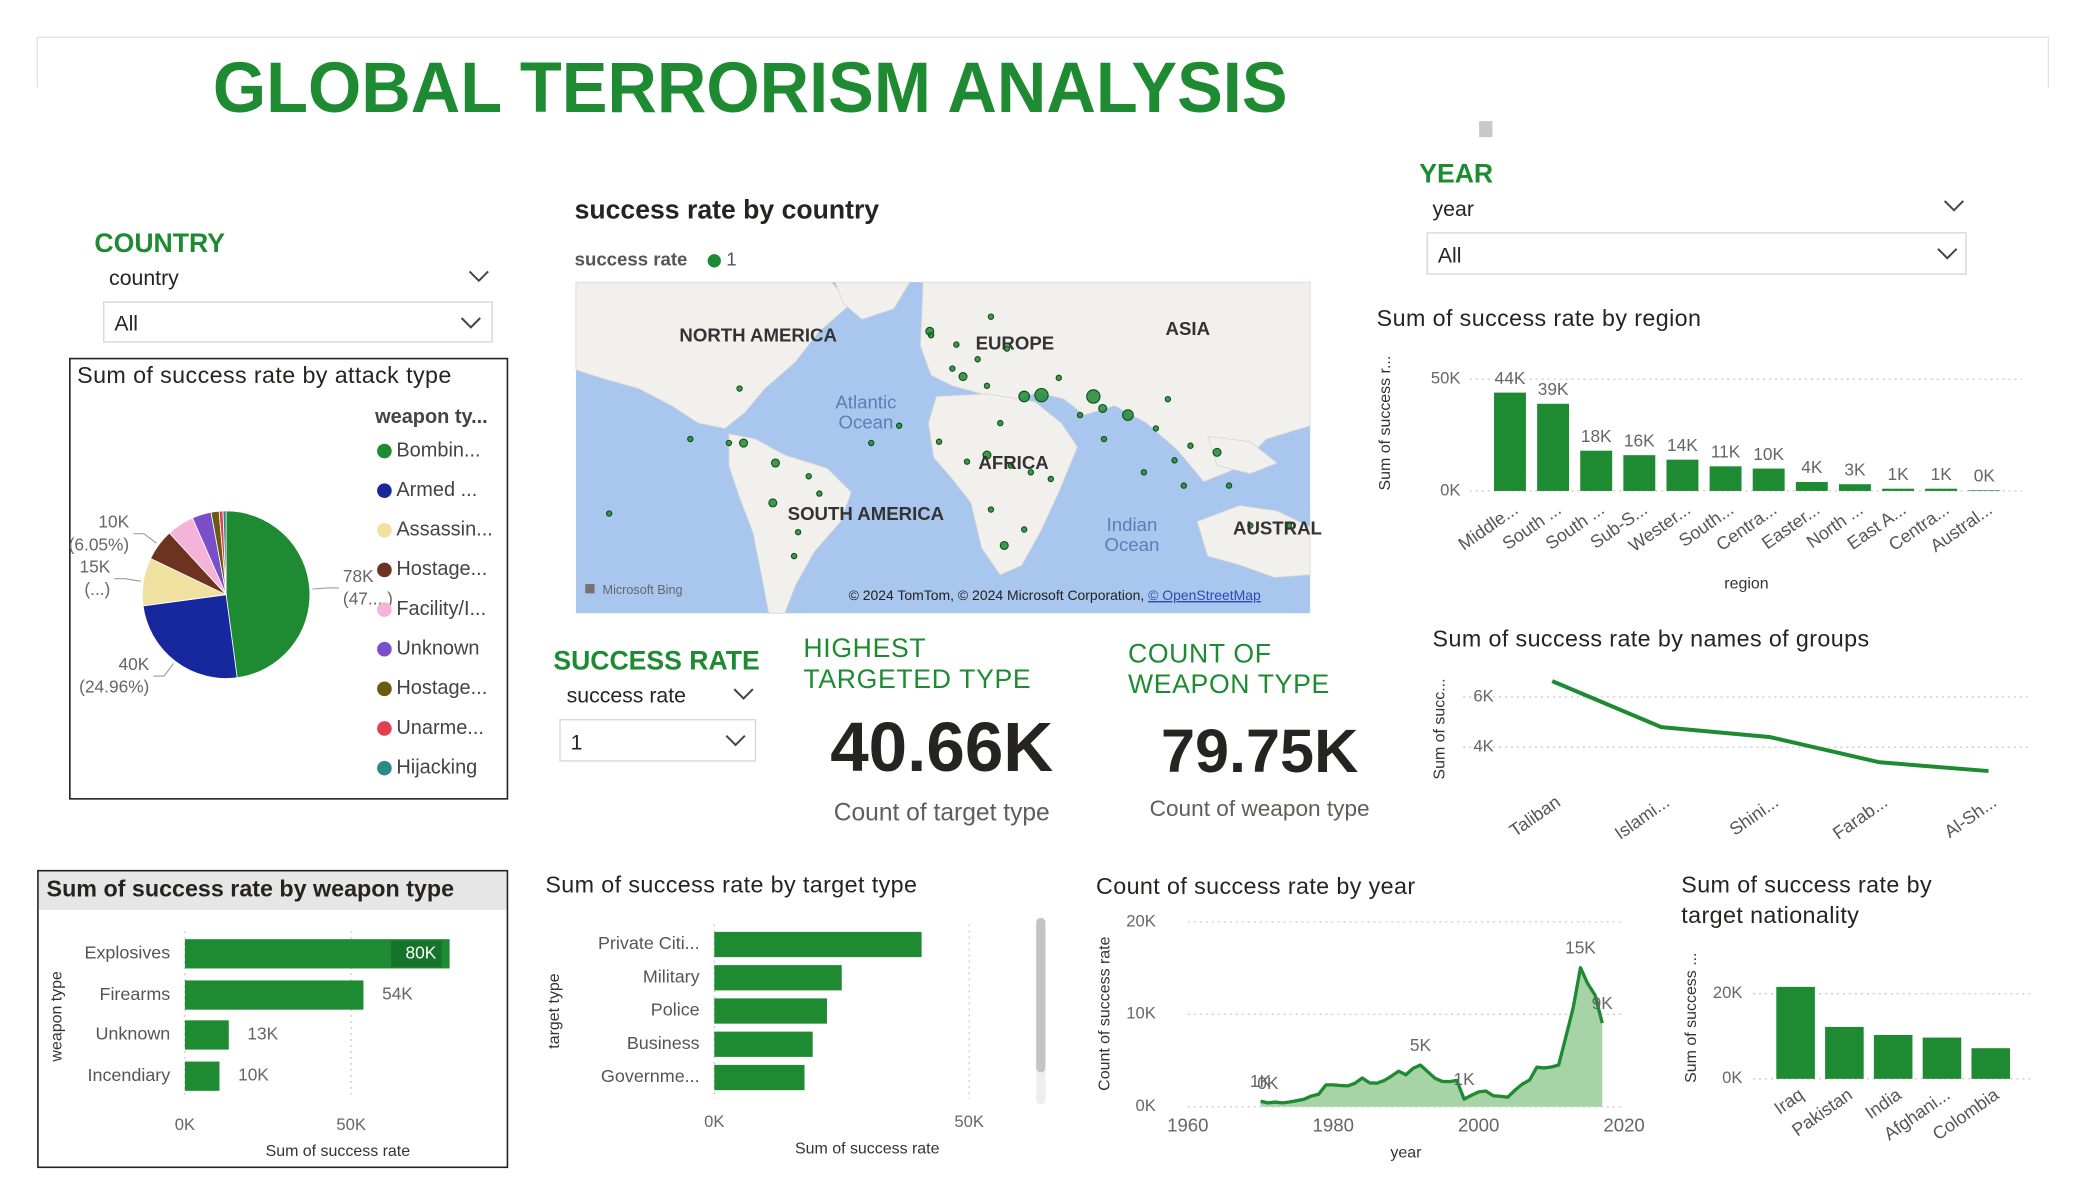 The image size is (2075, 1200). Describe the element at coordinates (134, 664) in the screenshot. I see `data-label: 40K` at that location.